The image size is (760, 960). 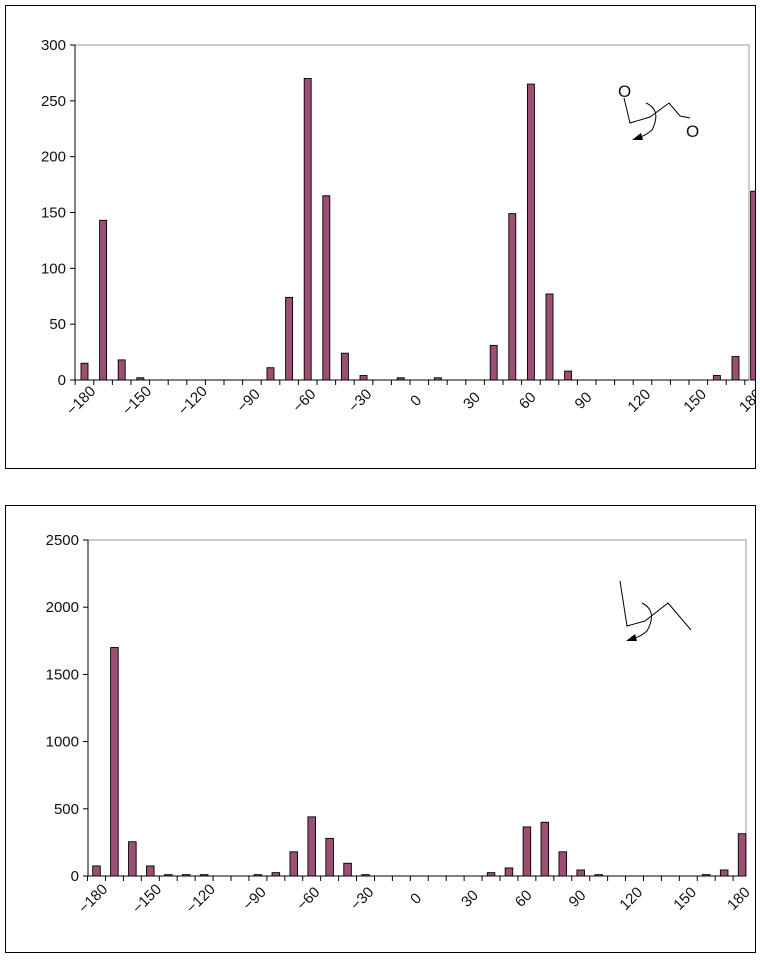 I want to click on molecule-inset: OO, so click(x=658, y=111).